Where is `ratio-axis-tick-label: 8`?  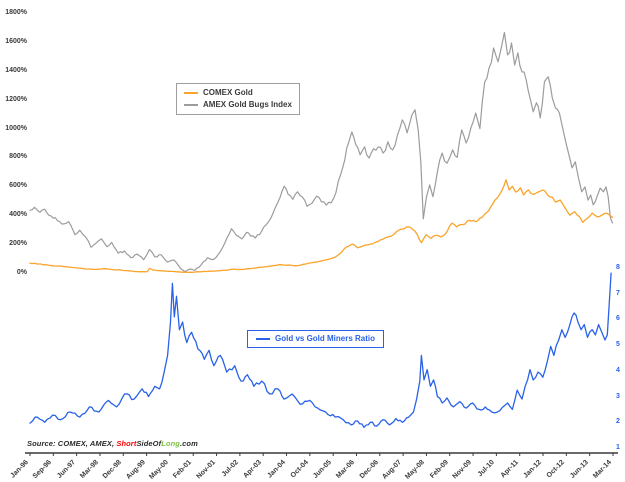 ratio-axis-tick-label: 8 is located at coordinates (618, 267).